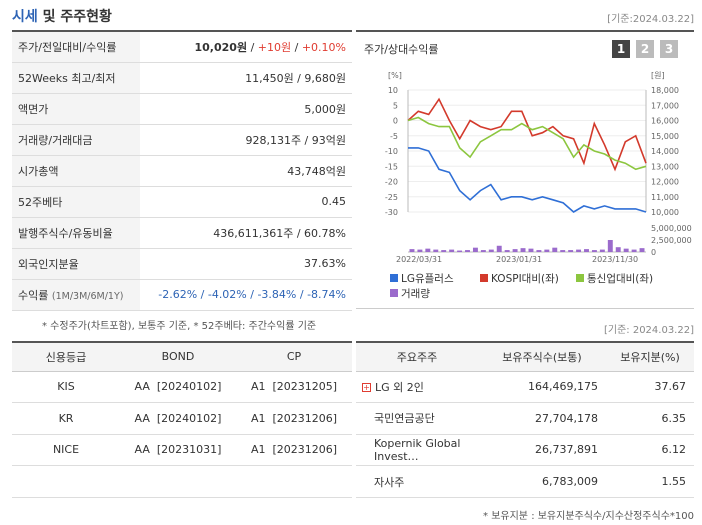 Image resolution: width=702 pixels, height=525 pixels. I want to click on y-tick-label: 5, so click(395, 105).